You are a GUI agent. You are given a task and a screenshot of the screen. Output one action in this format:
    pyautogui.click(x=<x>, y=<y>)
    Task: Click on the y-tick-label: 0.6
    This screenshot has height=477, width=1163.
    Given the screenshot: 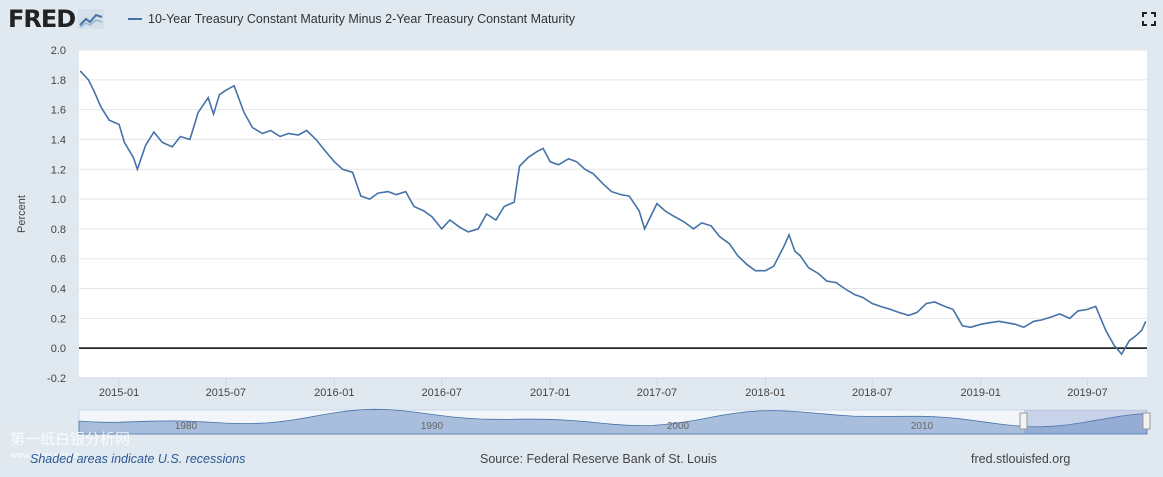 What is the action you would take?
    pyautogui.click(x=58, y=260)
    